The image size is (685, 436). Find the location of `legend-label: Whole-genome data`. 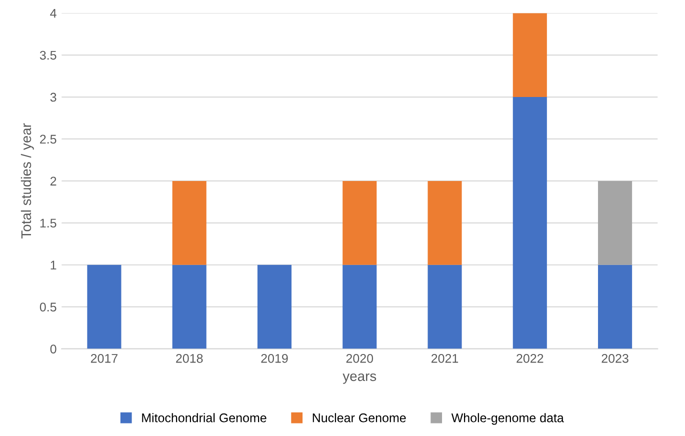

legend-label: Whole-genome data is located at coordinates (507, 419).